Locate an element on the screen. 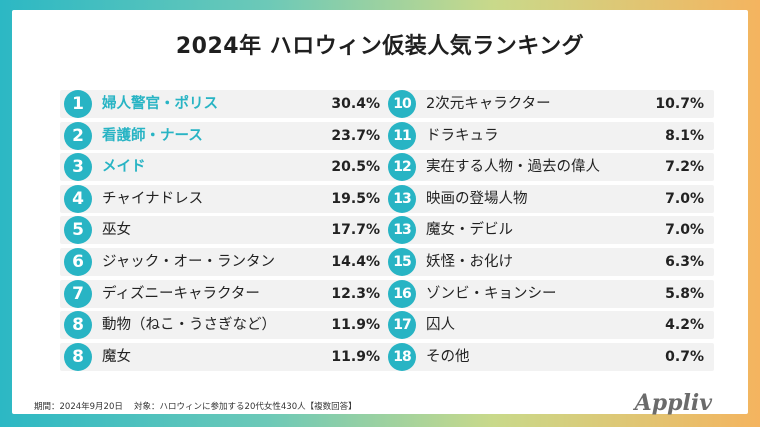 Image resolution: width=760 pixels, height=427 pixels. rank-badge: 17 is located at coordinates (402, 325).